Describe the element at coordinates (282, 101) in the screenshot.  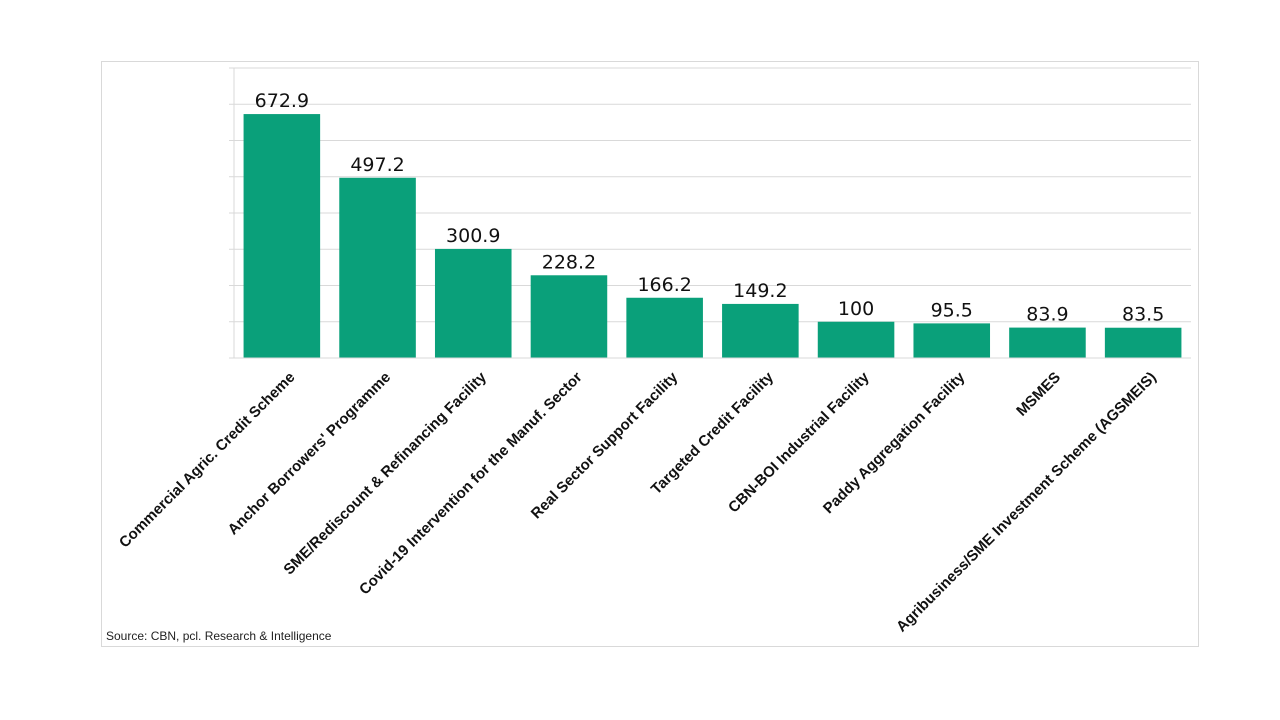
I see `data-label: 672.9` at that location.